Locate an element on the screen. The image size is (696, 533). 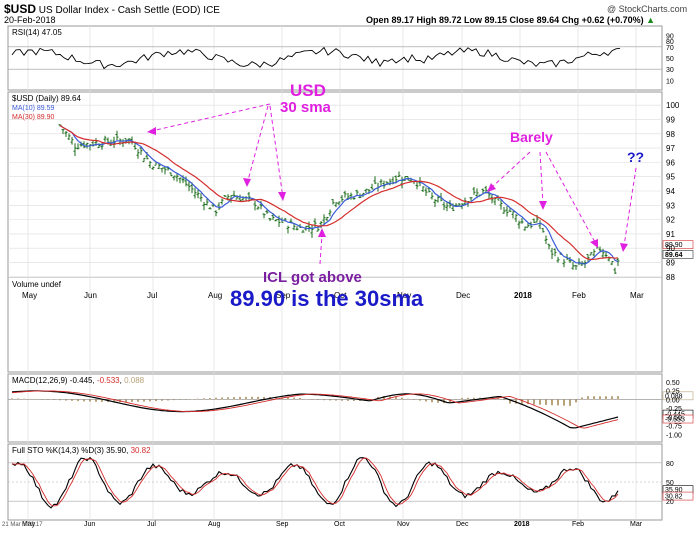
symbol: $USD is located at coordinates (20, 9).